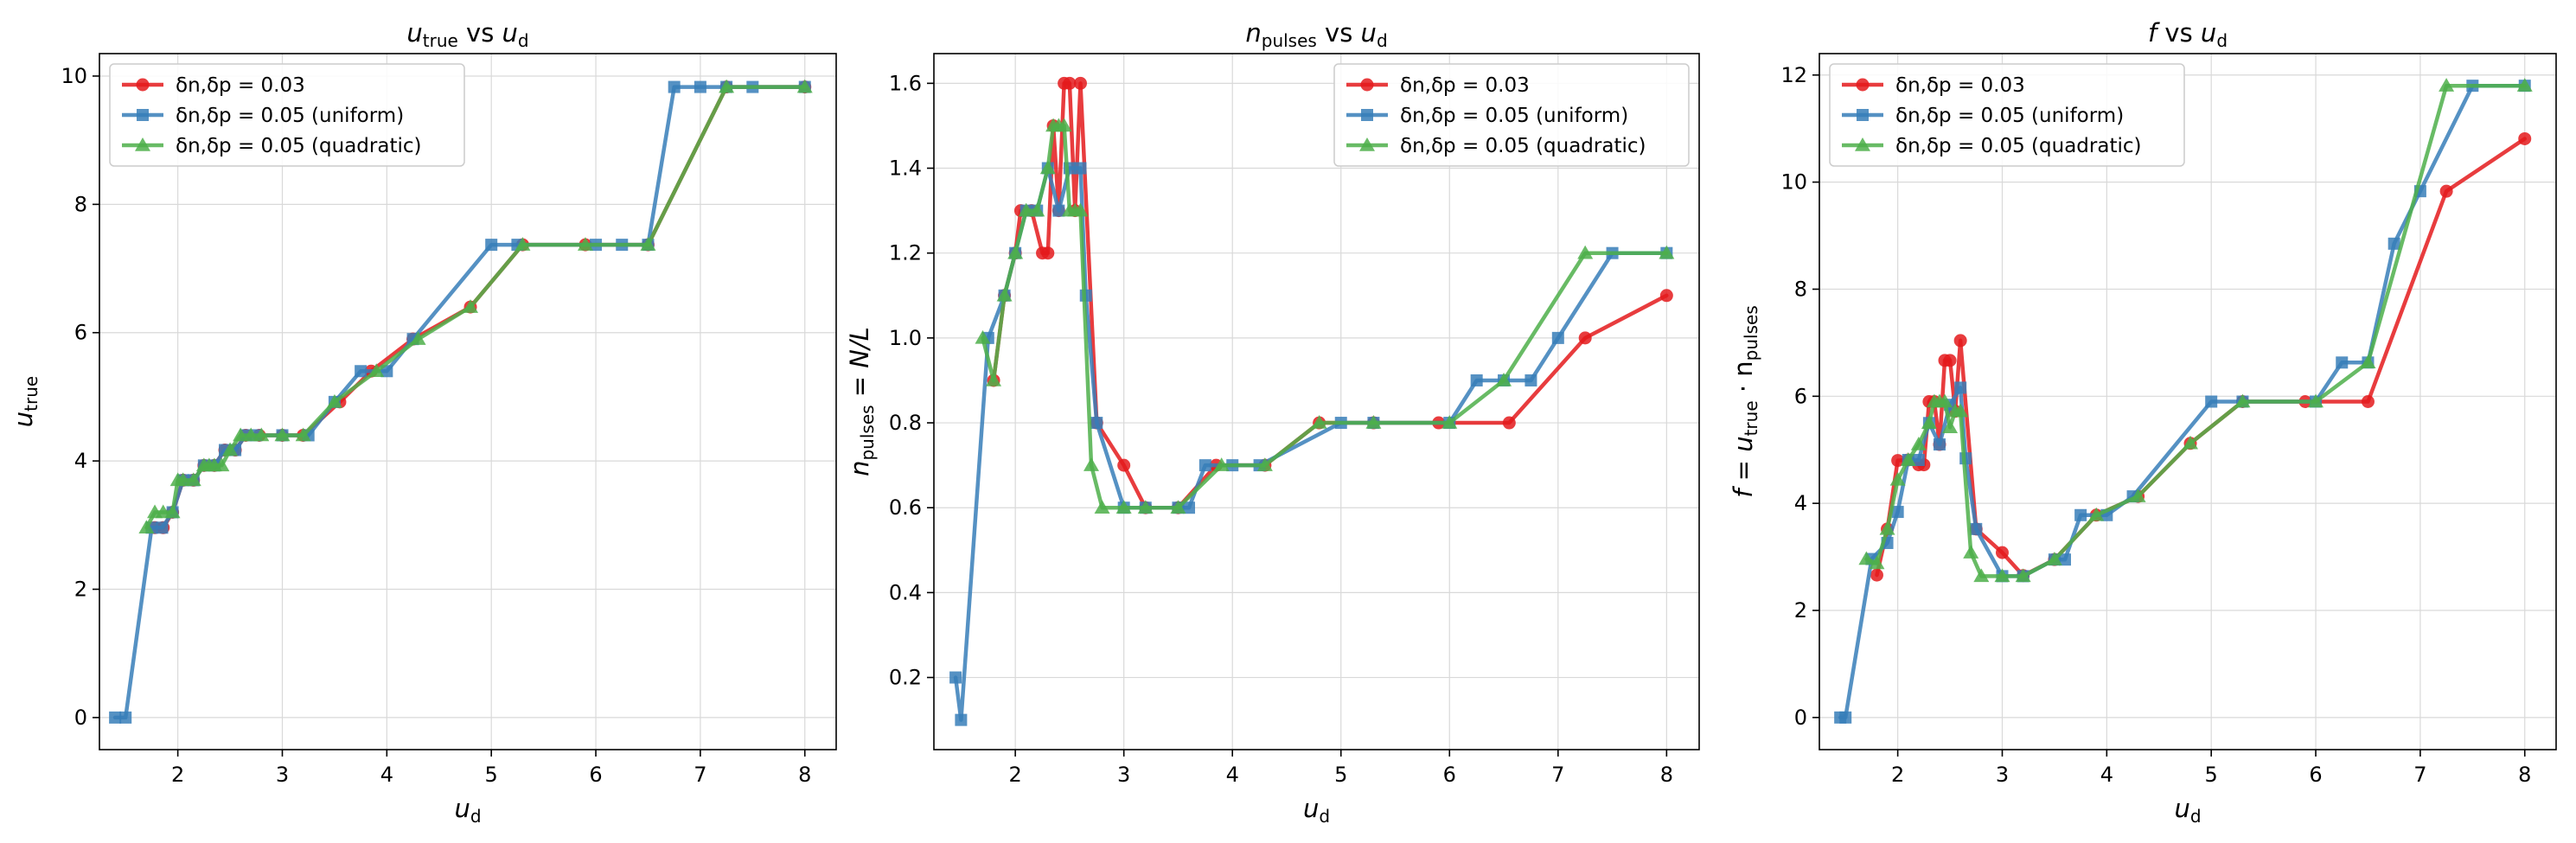 The width and height of the screenshot is (2576, 843). What do you see at coordinates (177, 775) in the screenshot?
I see `x-tick-label: 2` at bounding box center [177, 775].